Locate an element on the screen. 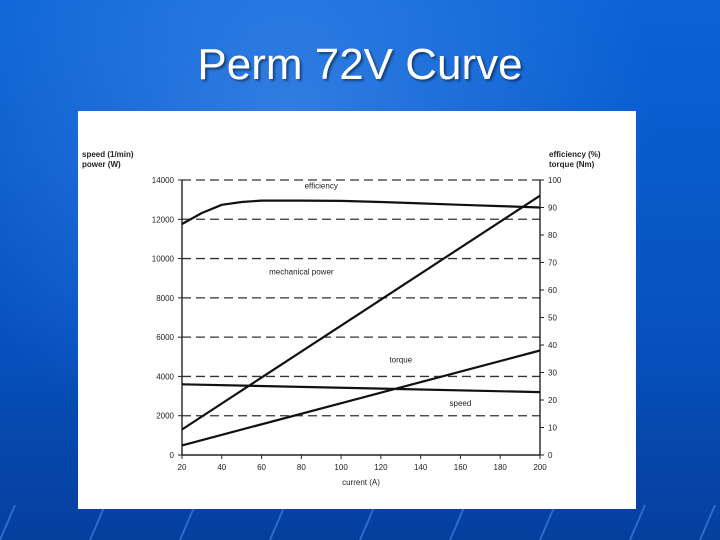  y-left-tick-label: 0 is located at coordinates (172, 455).